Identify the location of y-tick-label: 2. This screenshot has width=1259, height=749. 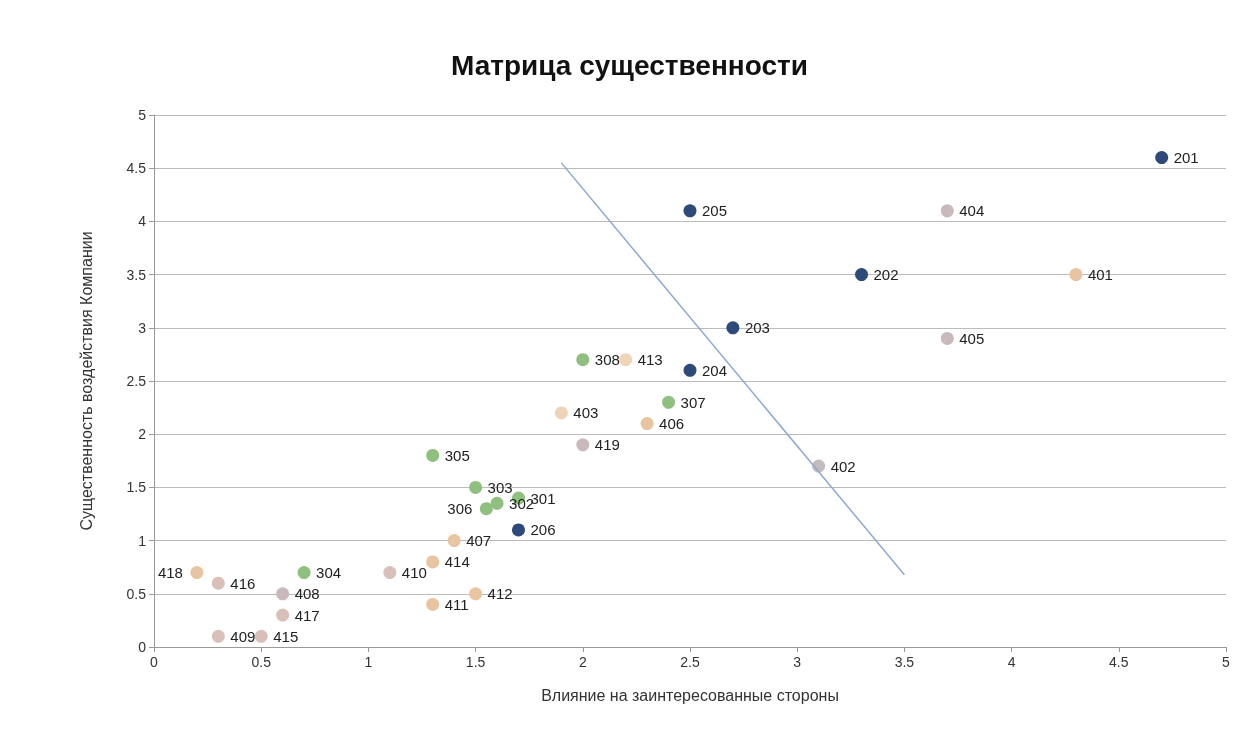
(142, 434).